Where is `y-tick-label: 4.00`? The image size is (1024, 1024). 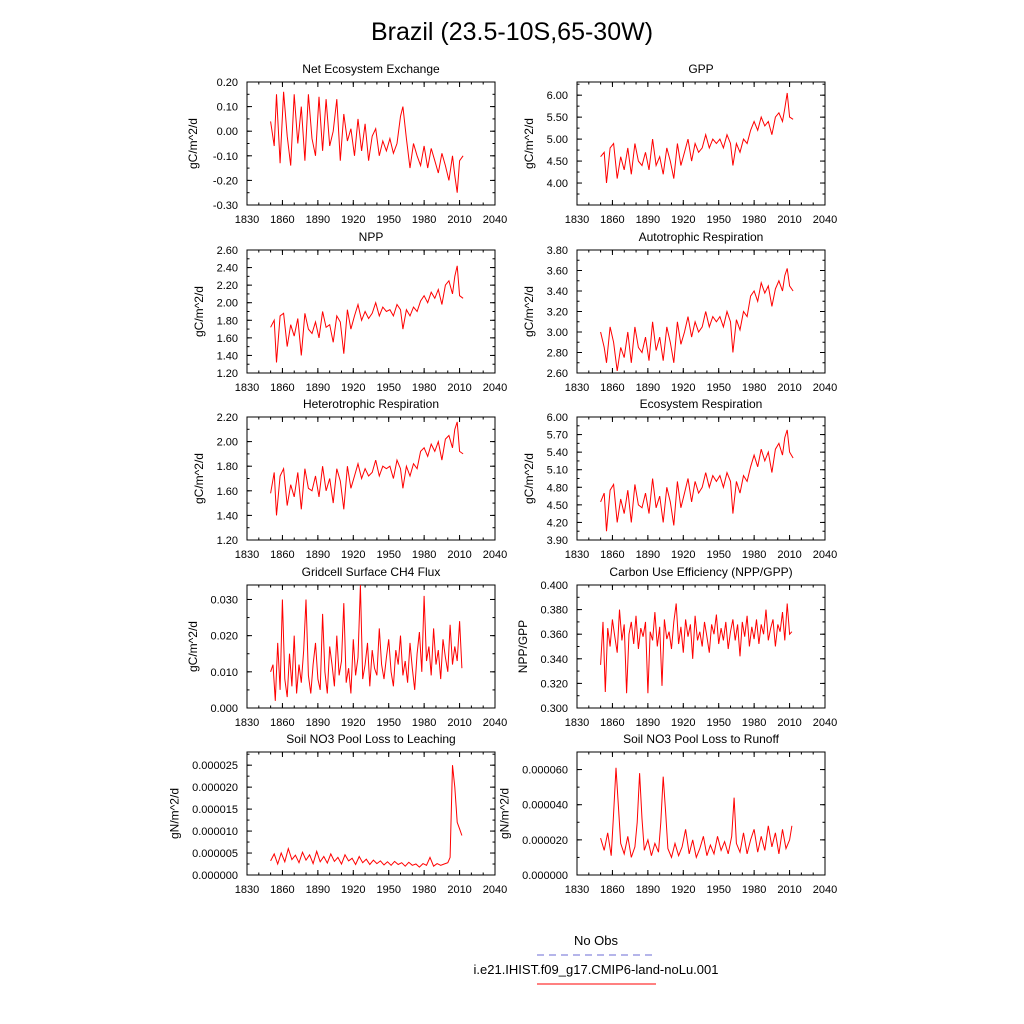
y-tick-label: 4.00 is located at coordinates (557, 184).